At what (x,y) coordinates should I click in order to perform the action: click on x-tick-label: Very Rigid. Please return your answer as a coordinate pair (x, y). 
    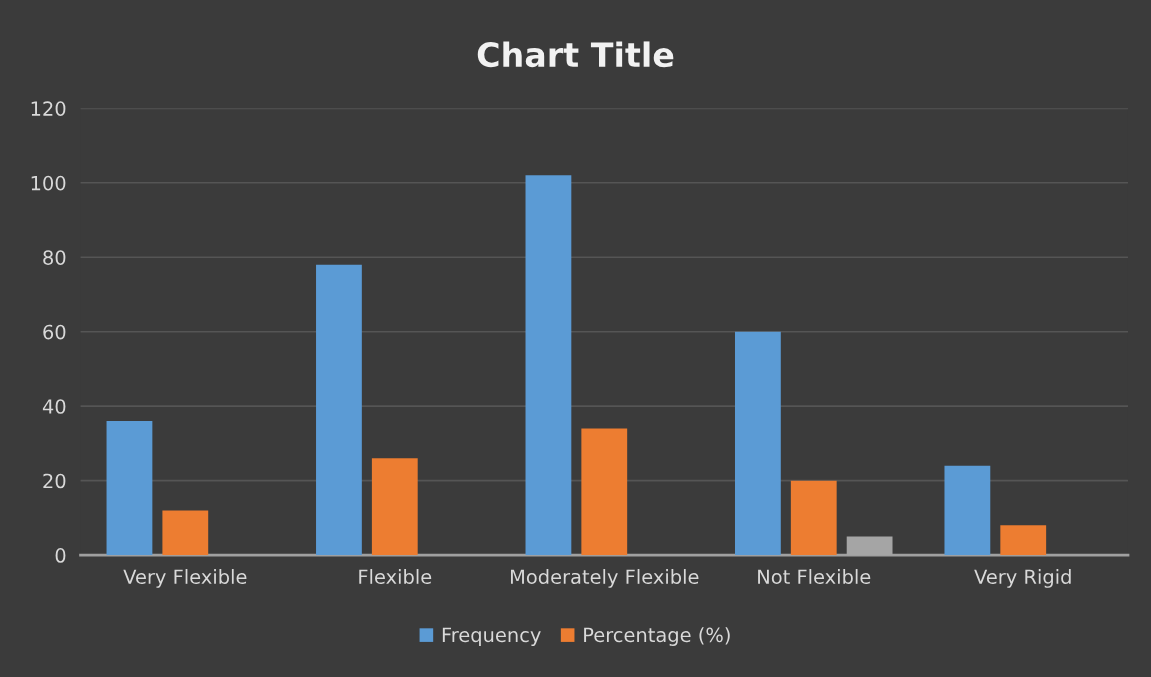
    Looking at the image, I should click on (1022, 578).